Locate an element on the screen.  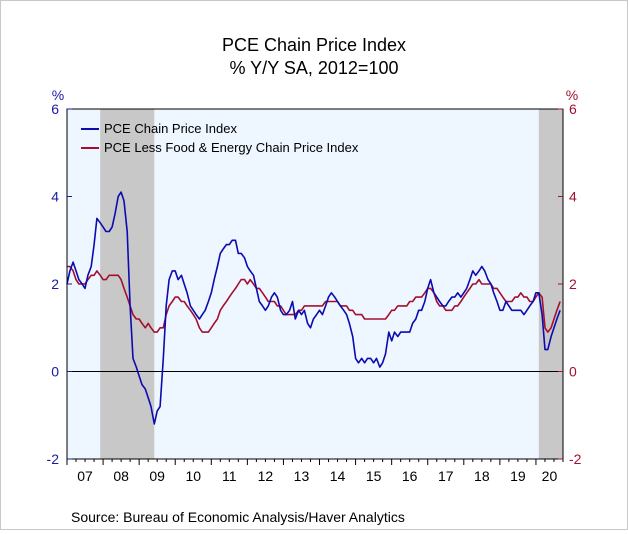
series-line-core-pce is located at coordinates (314, 299).